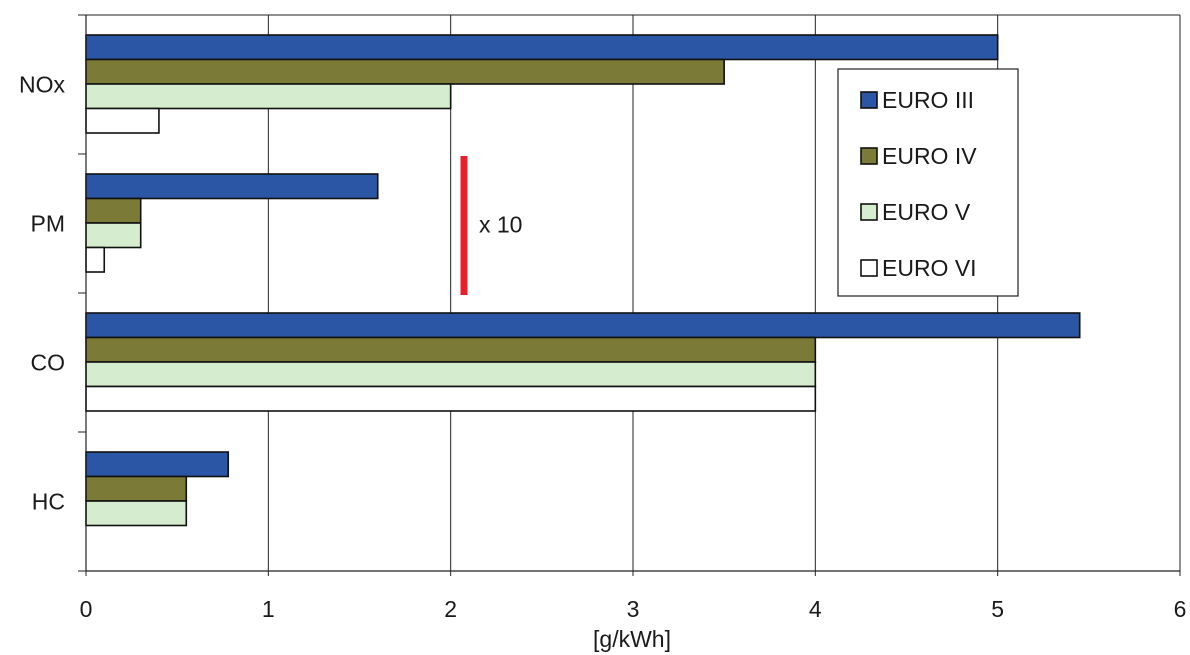 Image resolution: width=1190 pixels, height=655 pixels. Describe the element at coordinates (633, 609) in the screenshot. I see `x-tick-label: 3` at that location.